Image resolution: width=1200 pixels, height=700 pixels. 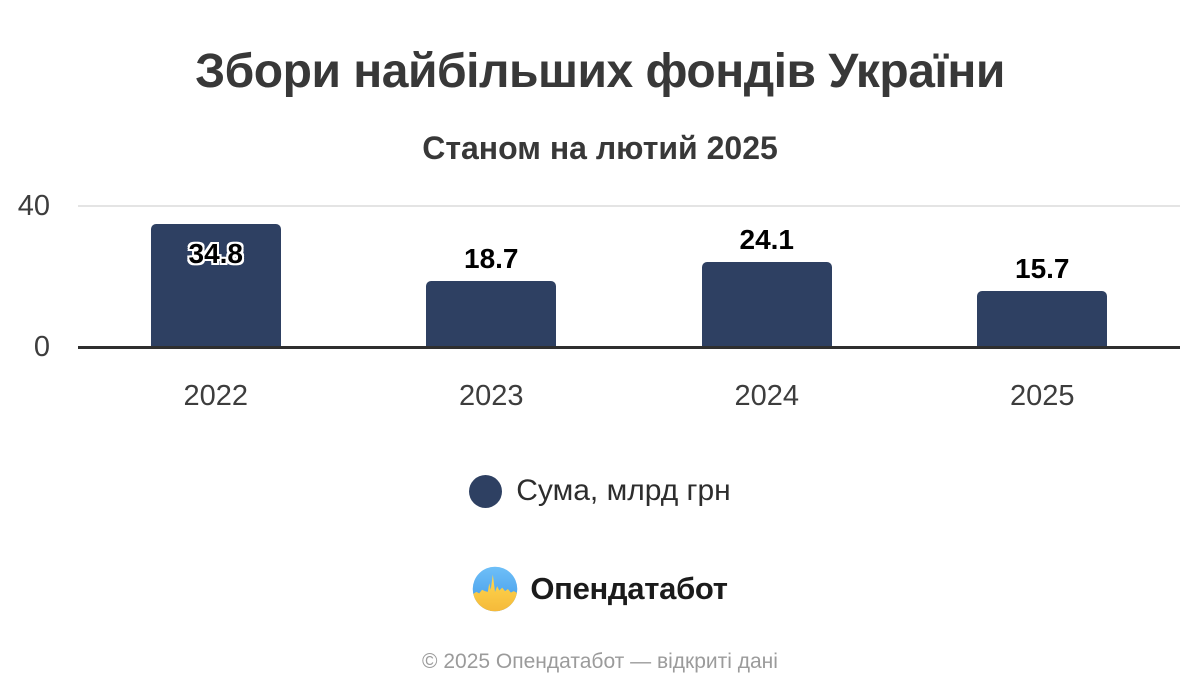 I want to click on y-axis-tick-zero: 0, so click(x=41, y=347).